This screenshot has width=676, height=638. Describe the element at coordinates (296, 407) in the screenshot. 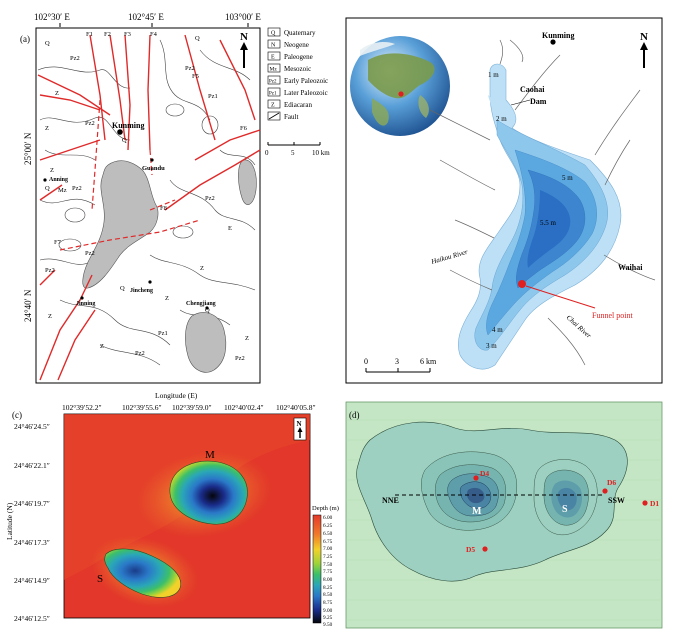

I see `panel-c-x-tick: 102°40′05.8″` at that location.